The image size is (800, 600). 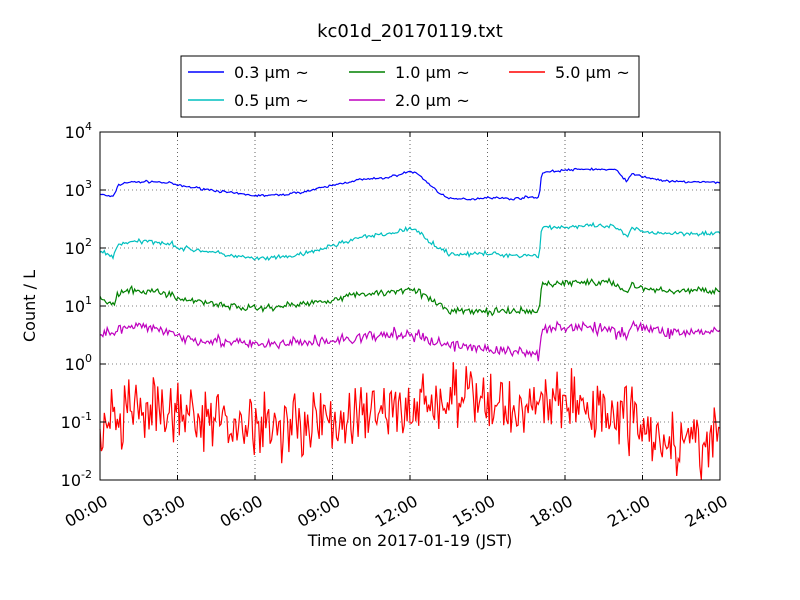 I want to click on y-tick-label: 10³, so click(x=78, y=189).